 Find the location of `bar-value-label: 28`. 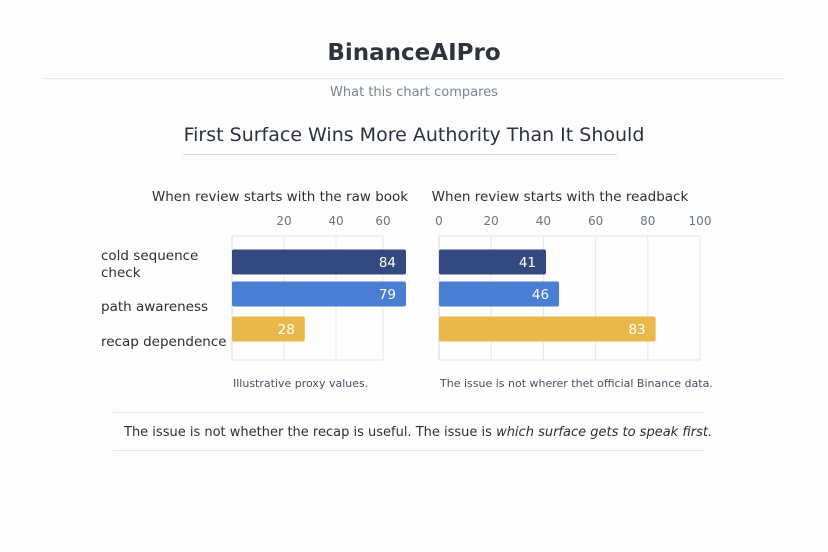

bar-value-label: 28 is located at coordinates (286, 330).